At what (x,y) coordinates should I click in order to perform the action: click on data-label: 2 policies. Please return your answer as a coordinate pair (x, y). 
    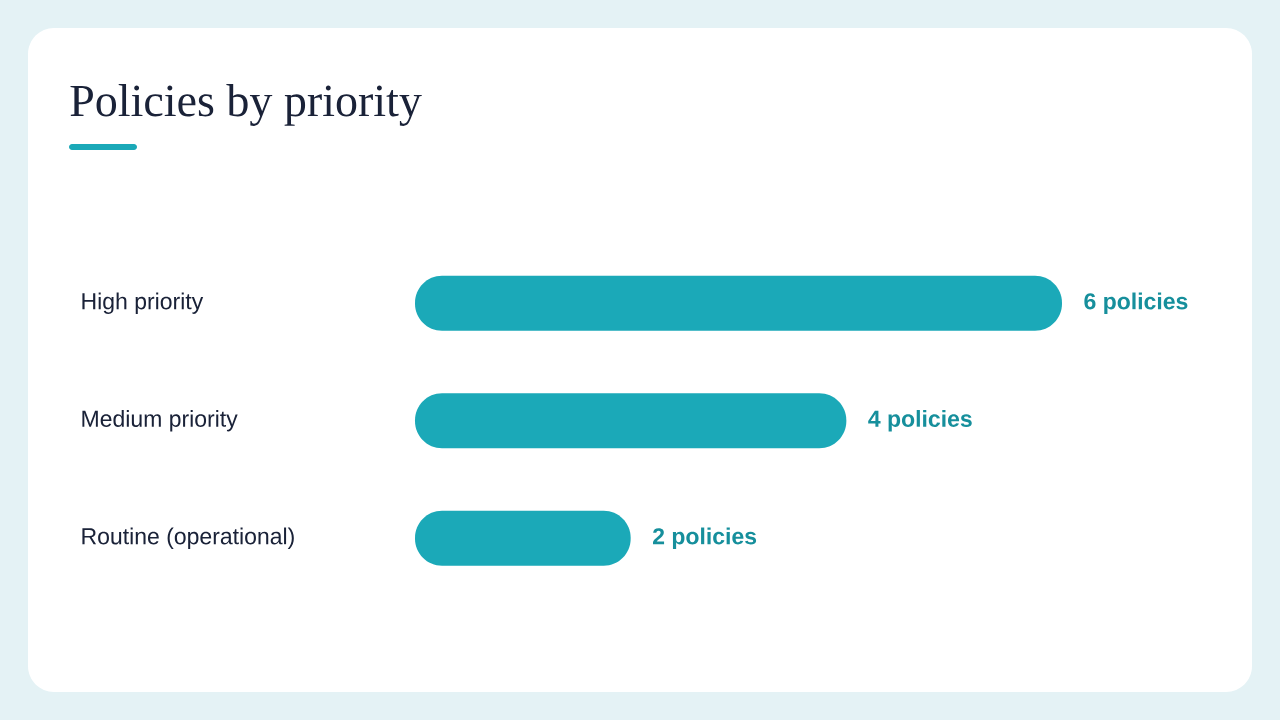
    Looking at the image, I should click on (705, 538).